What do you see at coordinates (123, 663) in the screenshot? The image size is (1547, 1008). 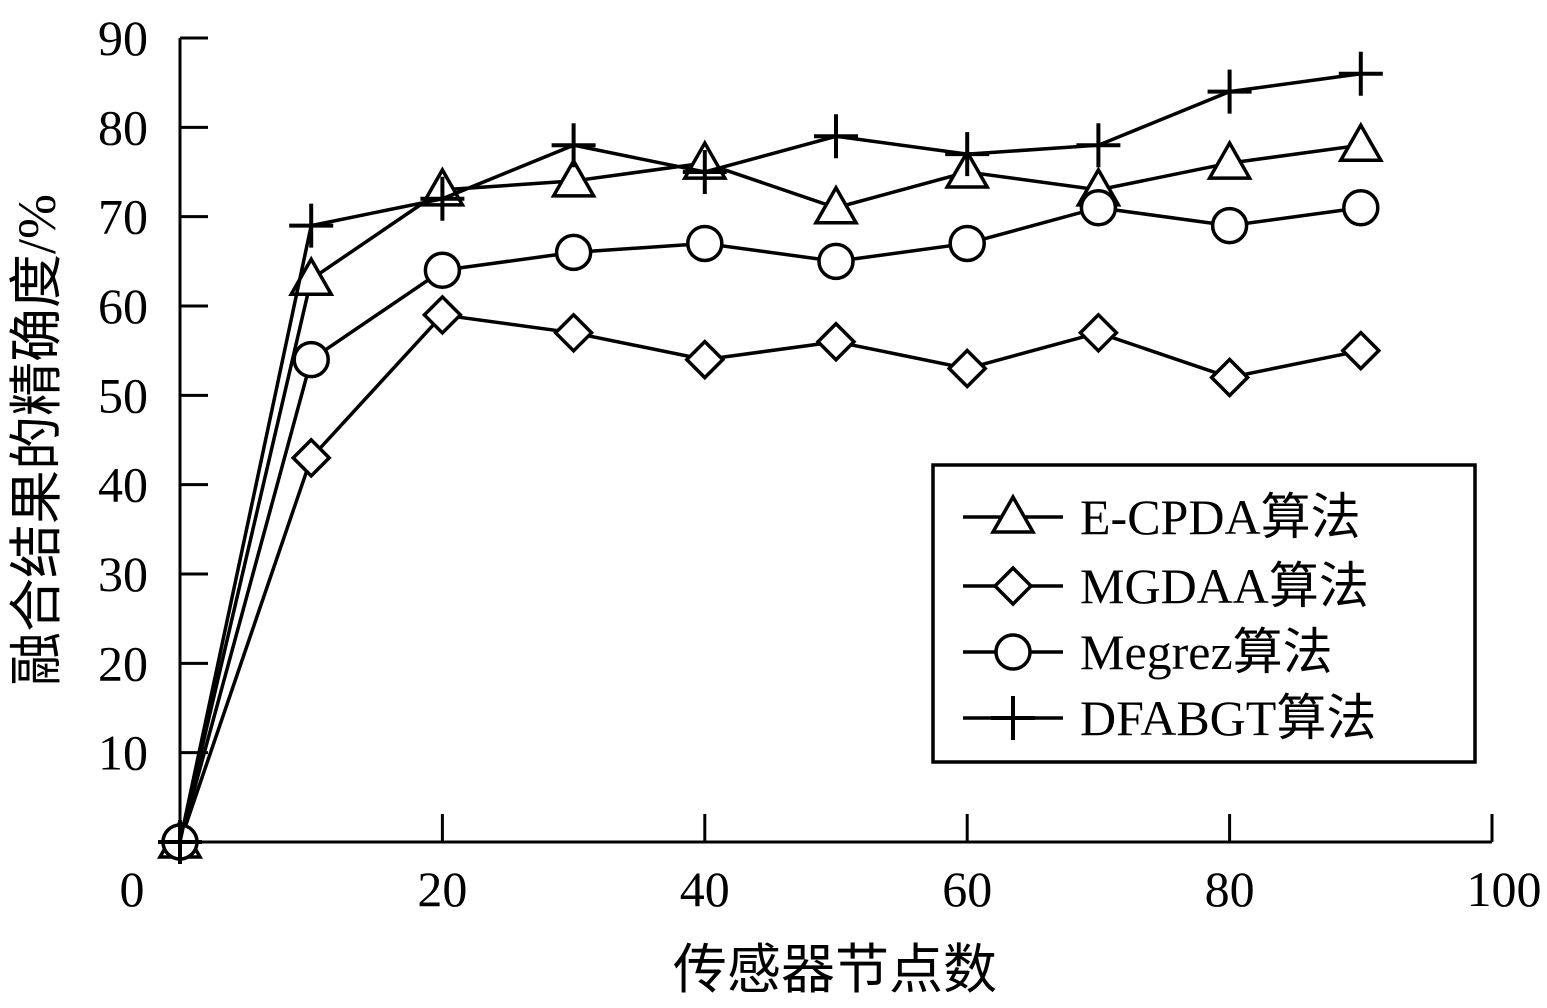 I see `y-tick-label: 20` at bounding box center [123, 663].